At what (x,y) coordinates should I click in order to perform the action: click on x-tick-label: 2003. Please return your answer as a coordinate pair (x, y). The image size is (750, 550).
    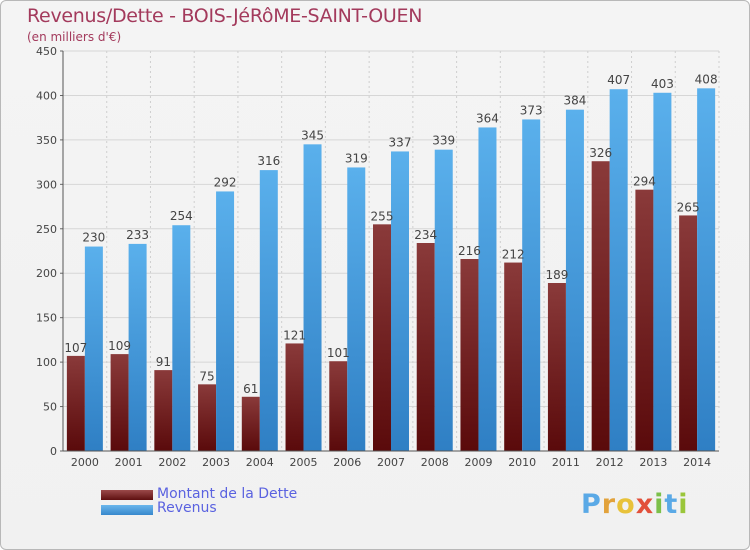
    Looking at the image, I should click on (216, 462).